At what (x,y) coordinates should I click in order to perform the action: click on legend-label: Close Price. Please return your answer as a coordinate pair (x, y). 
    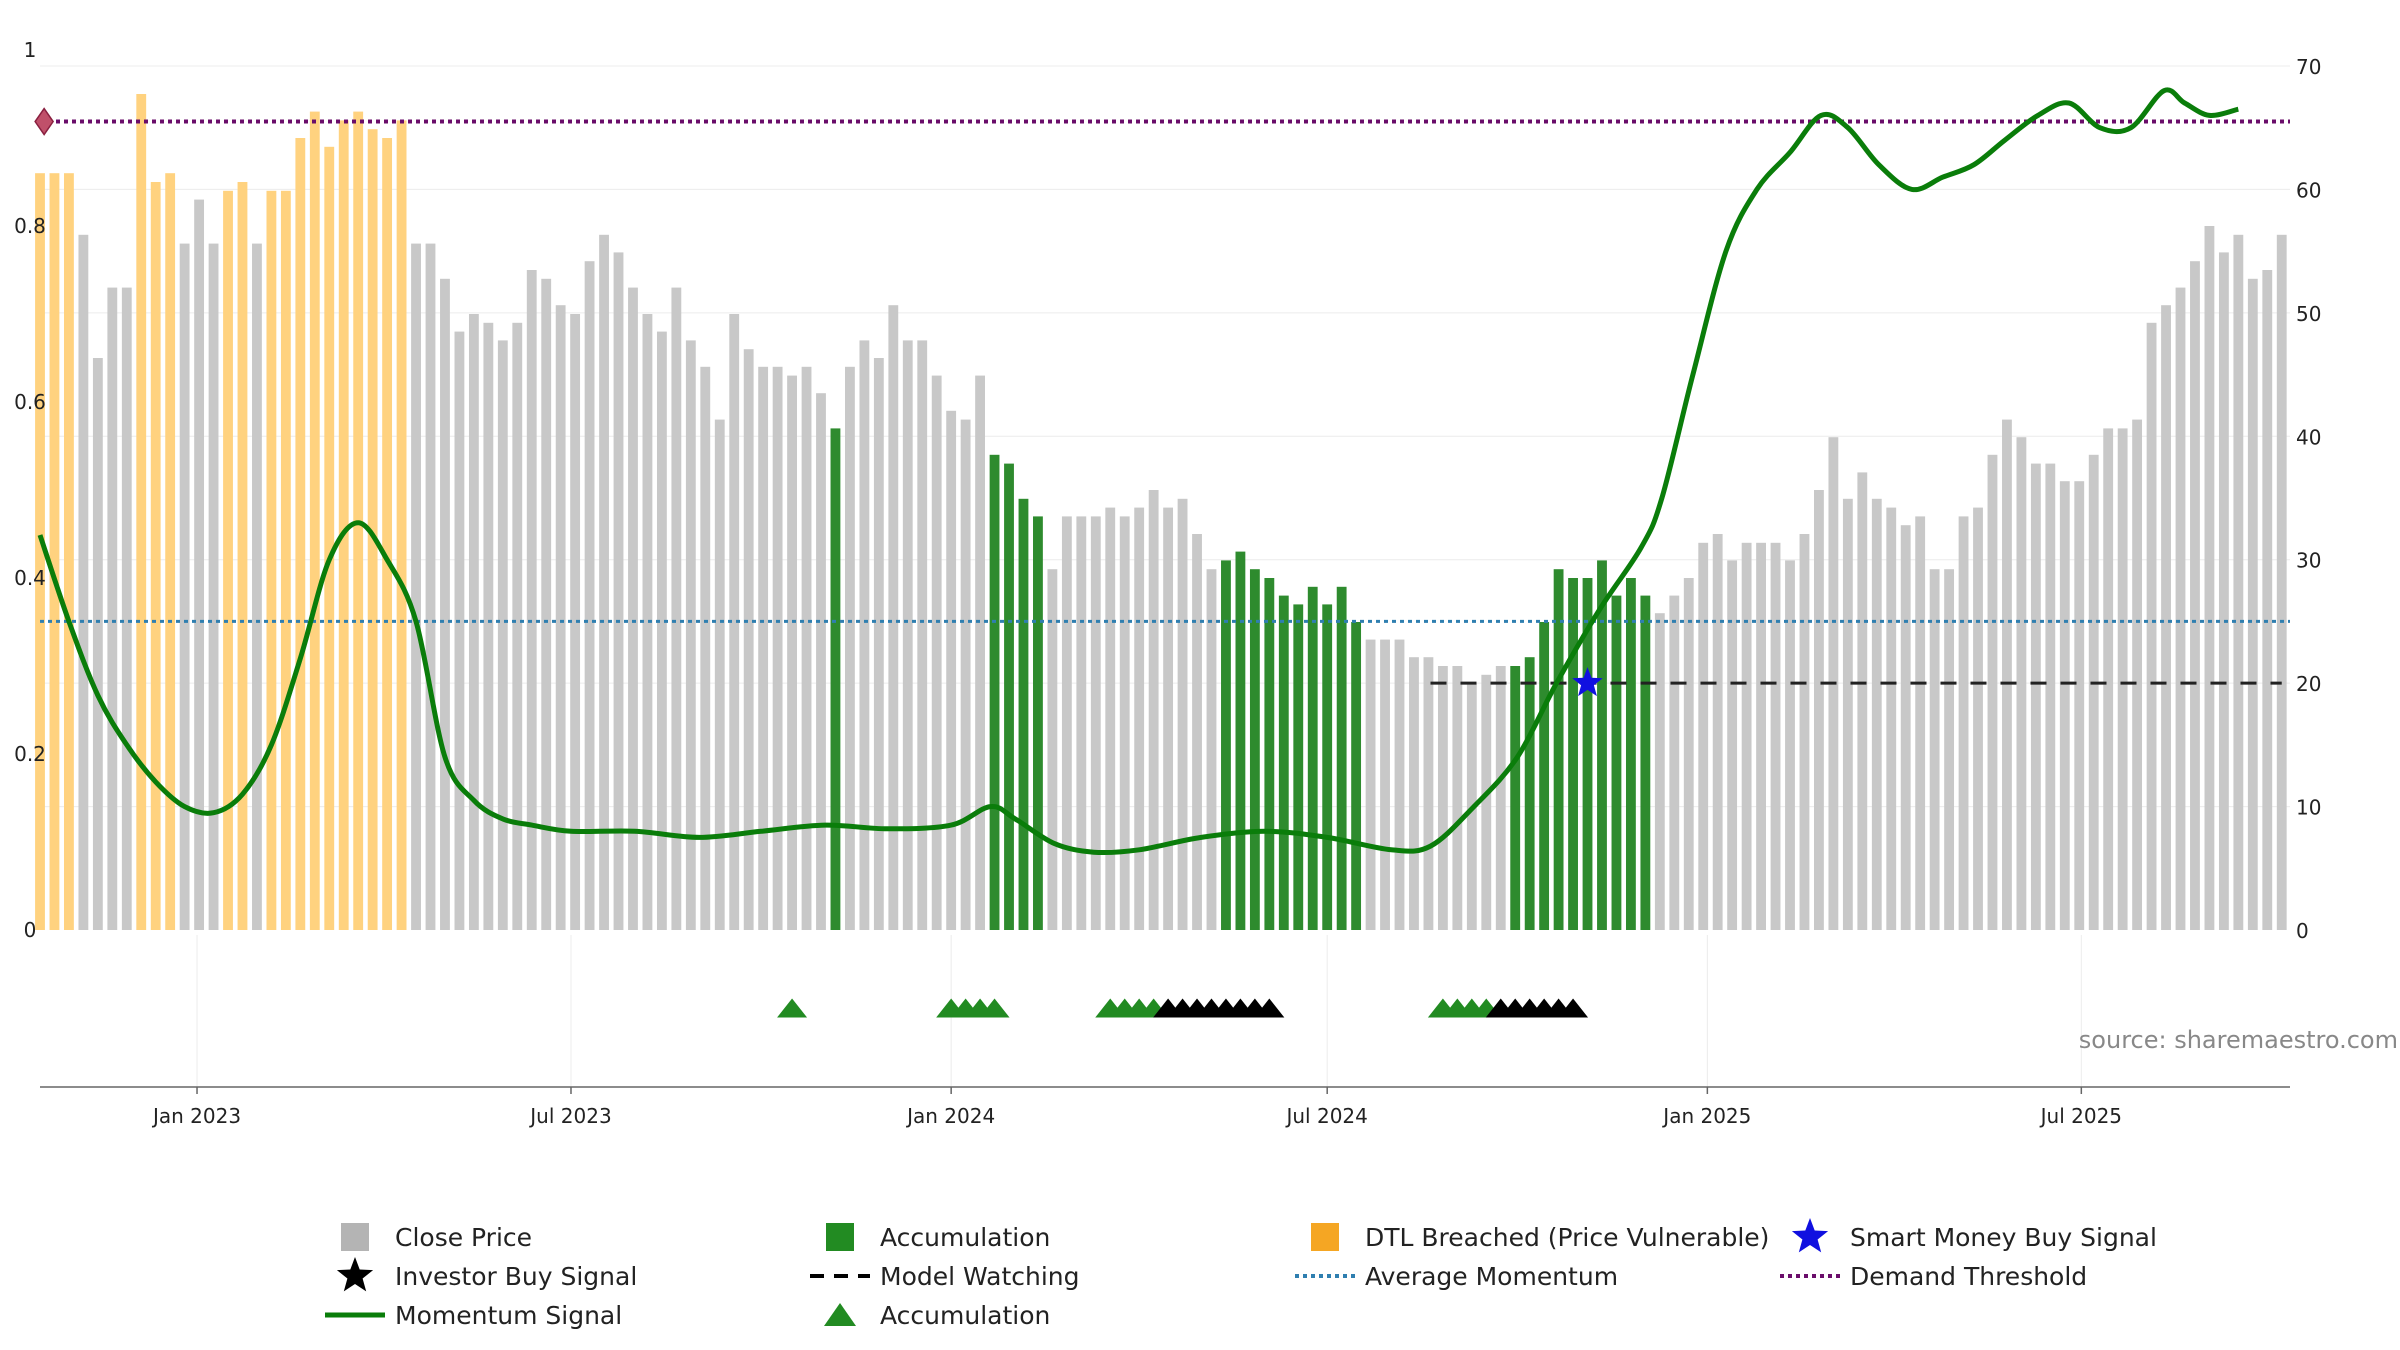
    Looking at the image, I should click on (463, 1237).